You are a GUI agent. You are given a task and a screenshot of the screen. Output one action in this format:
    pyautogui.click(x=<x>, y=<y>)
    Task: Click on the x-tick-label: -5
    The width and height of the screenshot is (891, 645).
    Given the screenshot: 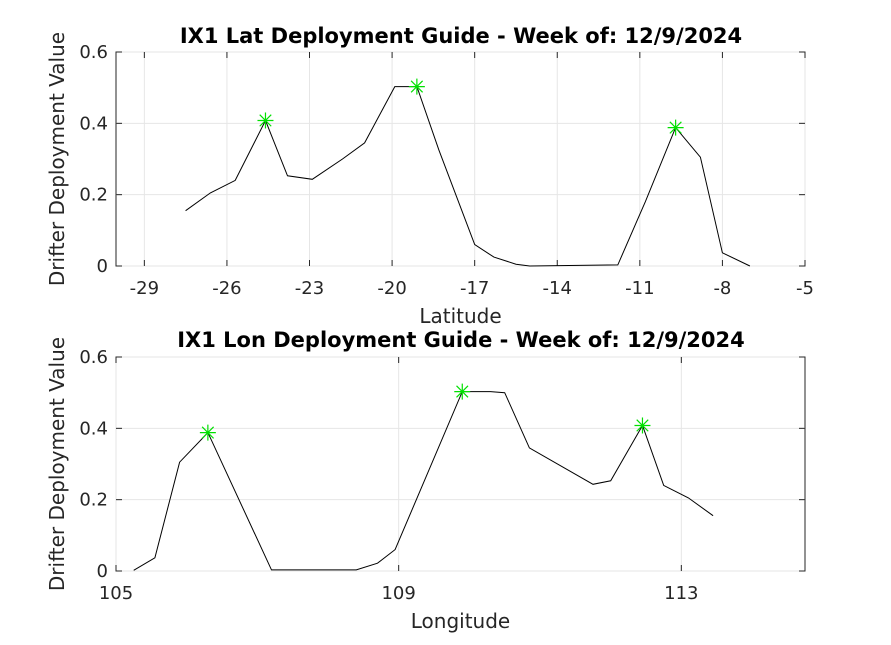 What is the action you would take?
    pyautogui.click(x=805, y=288)
    